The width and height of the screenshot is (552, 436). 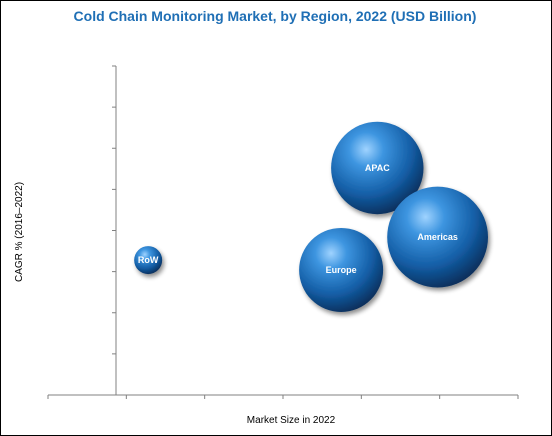 I want to click on bubble-label: APAC, so click(x=377, y=168).